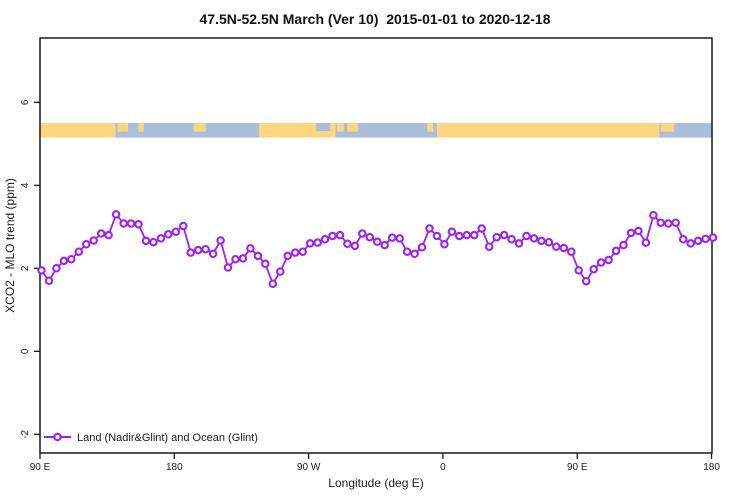 This screenshot has width=750, height=500. What do you see at coordinates (25, 102) in the screenshot?
I see `y-tick-label: 6` at bounding box center [25, 102].